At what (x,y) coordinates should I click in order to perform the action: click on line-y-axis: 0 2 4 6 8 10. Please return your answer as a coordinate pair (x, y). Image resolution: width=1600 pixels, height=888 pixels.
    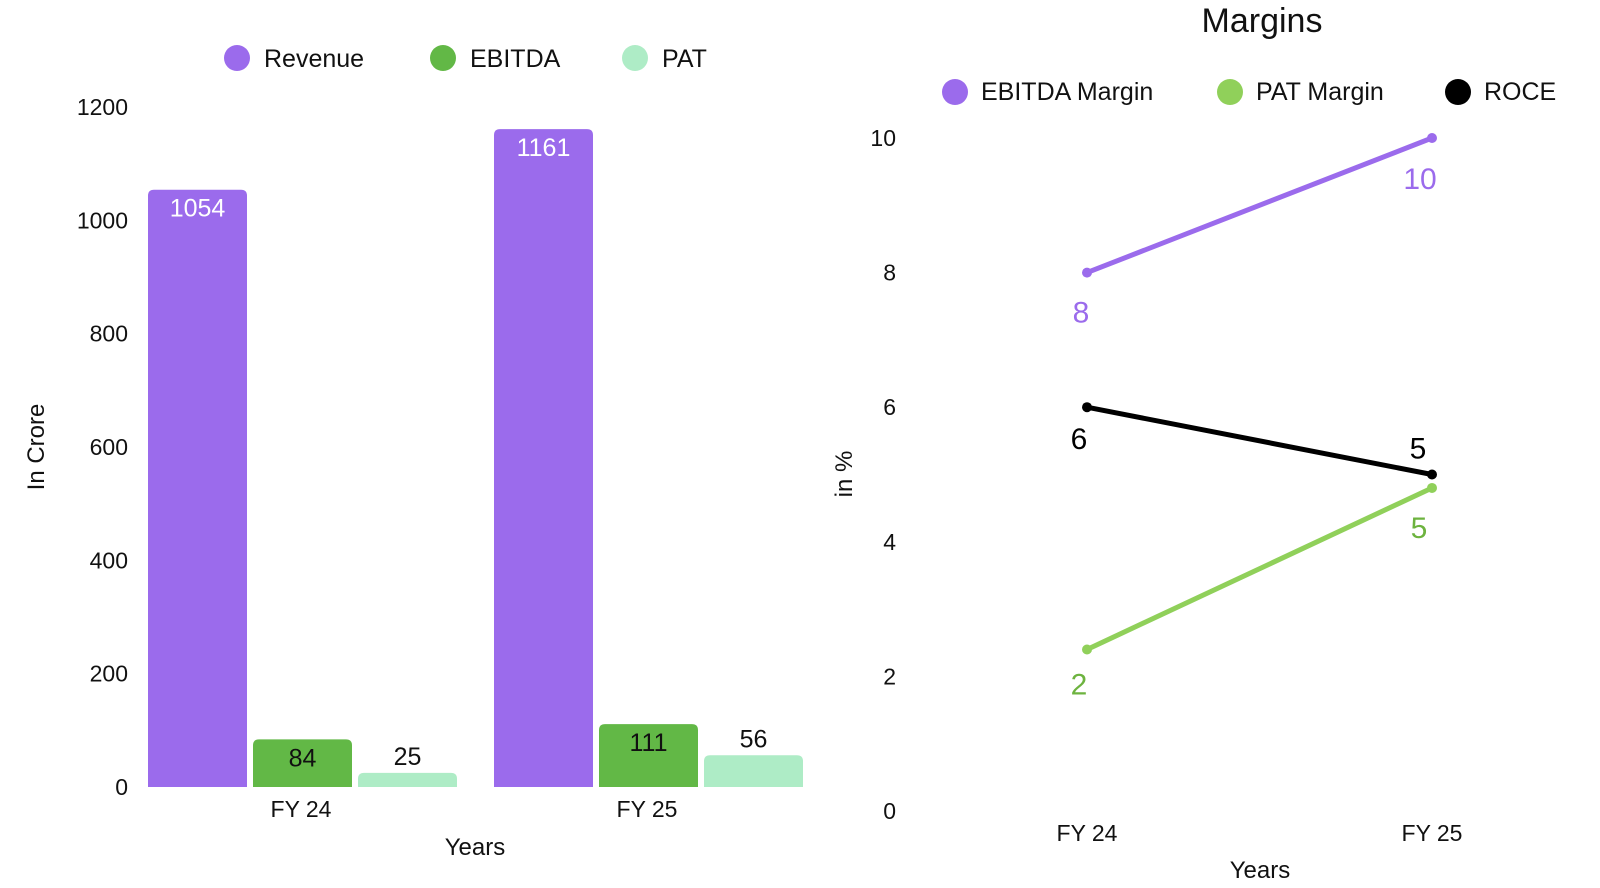
    Looking at the image, I should click on (883, 474).